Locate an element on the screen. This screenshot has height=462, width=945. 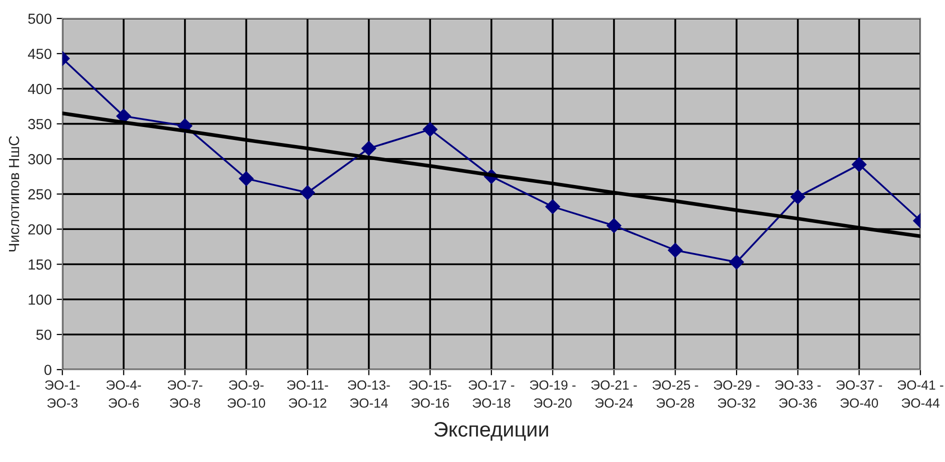
y-tick-label: 450 is located at coordinates (40, 54).